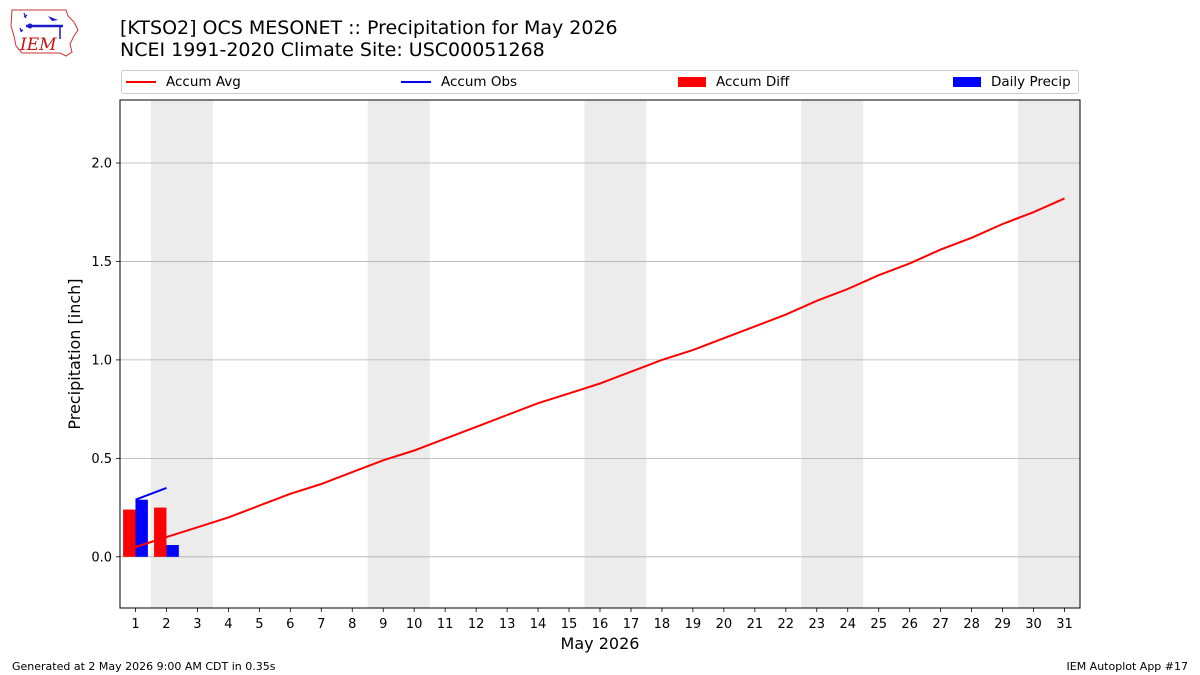  I want to click on legend-item-accum-obs: Accum Obs, so click(459, 82).